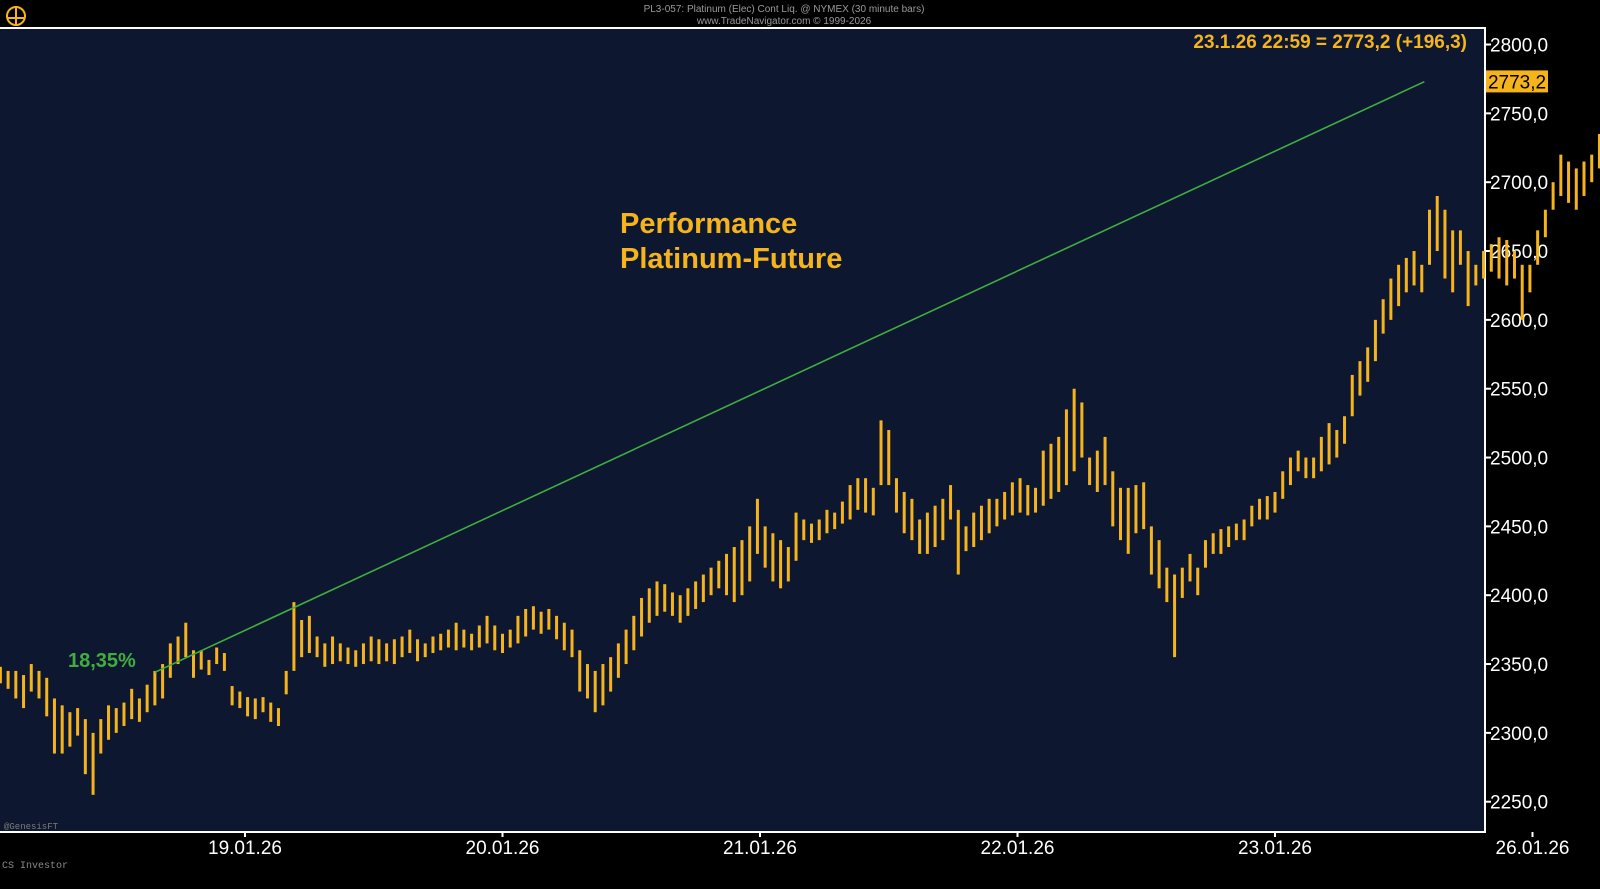 The image size is (1600, 889). Describe the element at coordinates (1533, 848) in the screenshot. I see `x-tick-label: 26.01.26` at that location.